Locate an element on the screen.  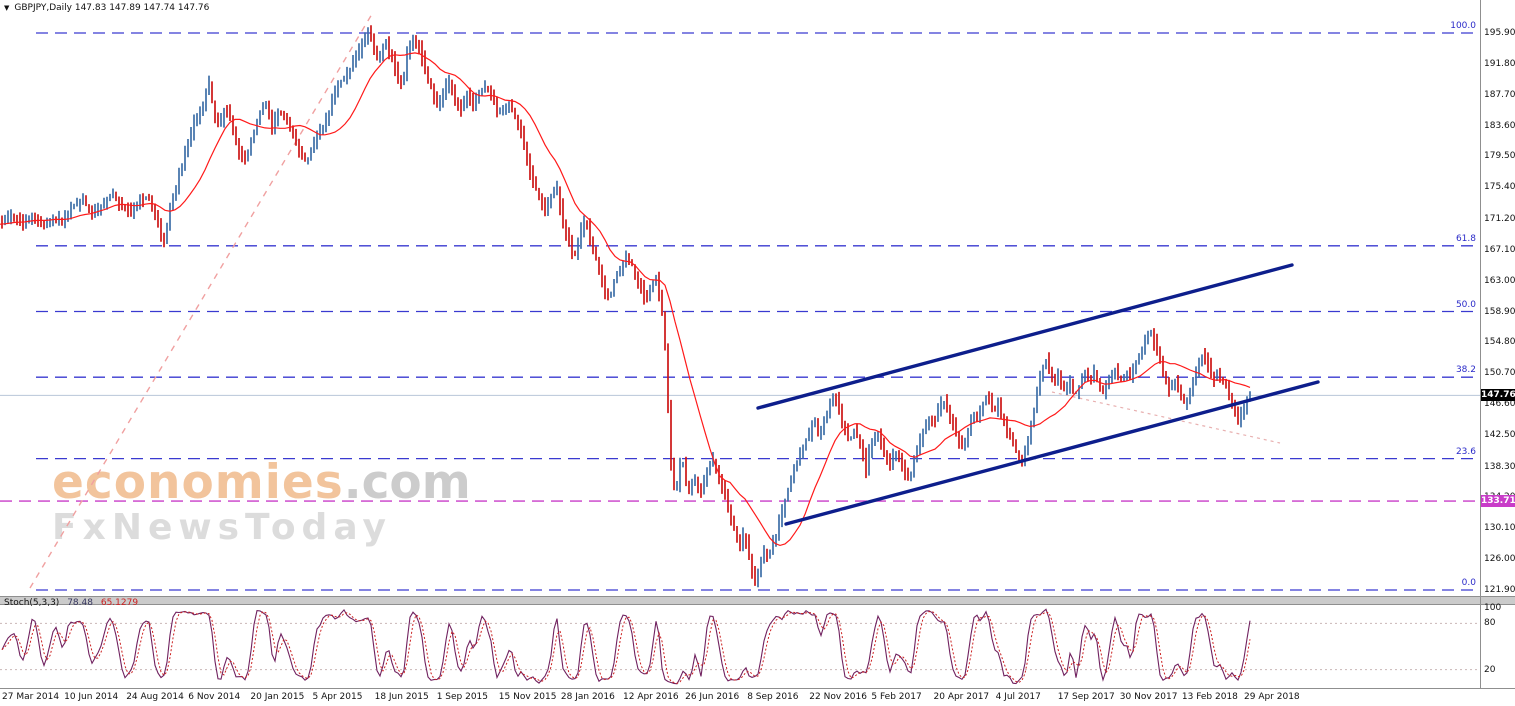
y-axis-label: 179.50 is located at coordinates (1499, 156).